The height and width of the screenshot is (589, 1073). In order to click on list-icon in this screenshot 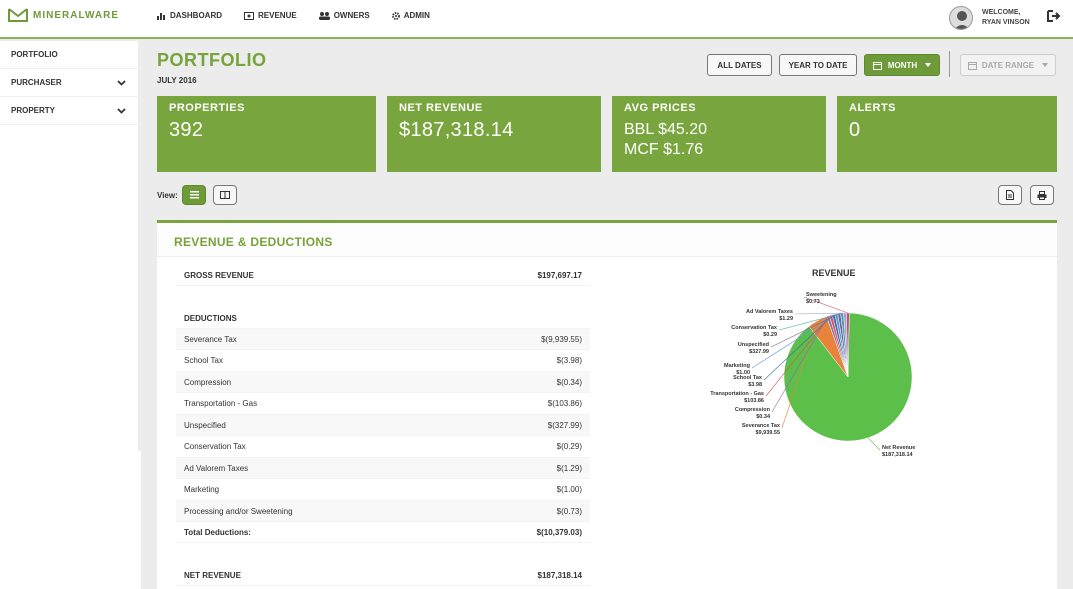, I will do `click(194, 195)`.